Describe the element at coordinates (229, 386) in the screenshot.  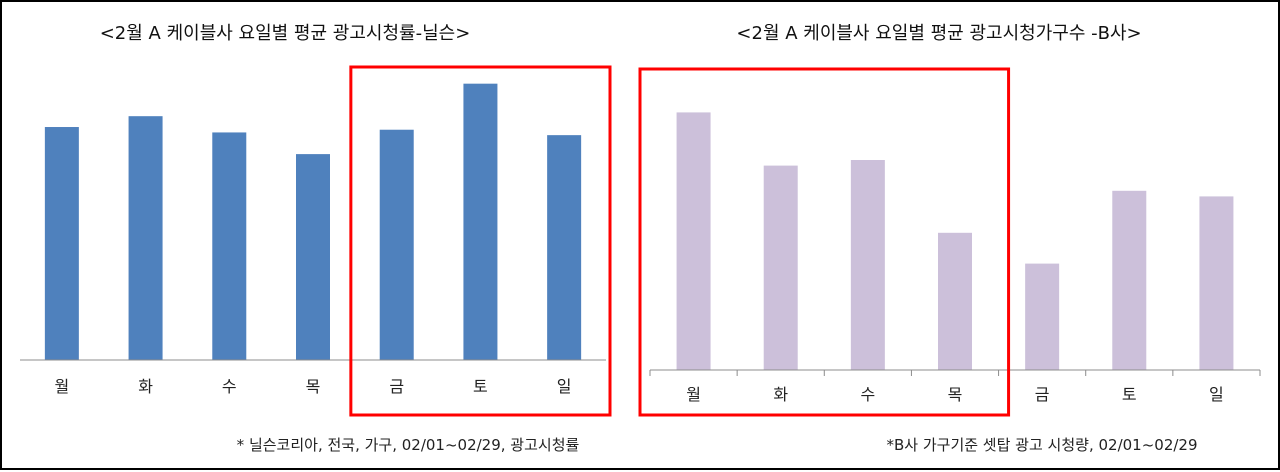
I see `tick-label-left-2: 수` at that location.